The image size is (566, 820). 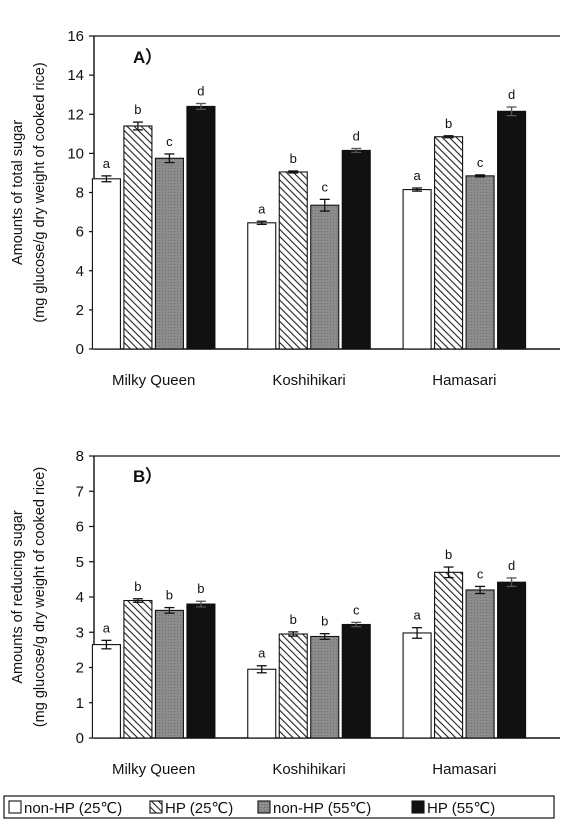 I want to click on legend-label: HP (55℃), so click(x=461, y=808).